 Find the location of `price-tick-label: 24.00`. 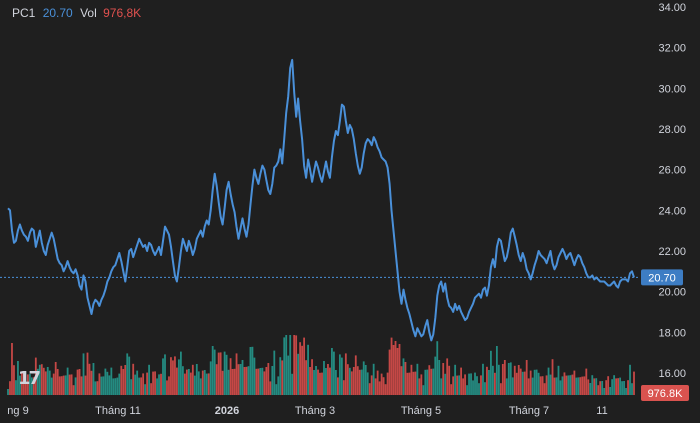

price-tick-label: 24.00 is located at coordinates (672, 211).